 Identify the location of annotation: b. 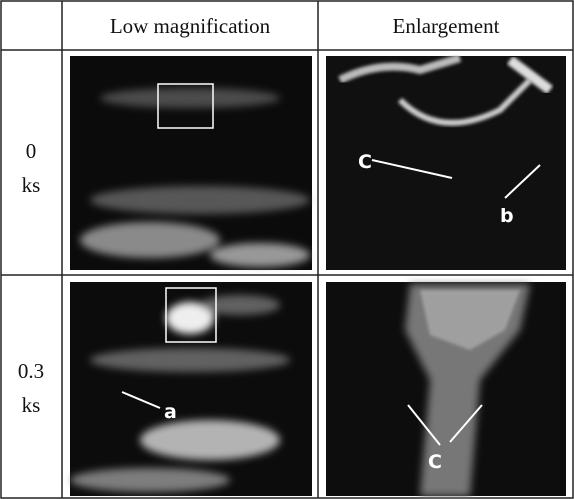
(507, 216).